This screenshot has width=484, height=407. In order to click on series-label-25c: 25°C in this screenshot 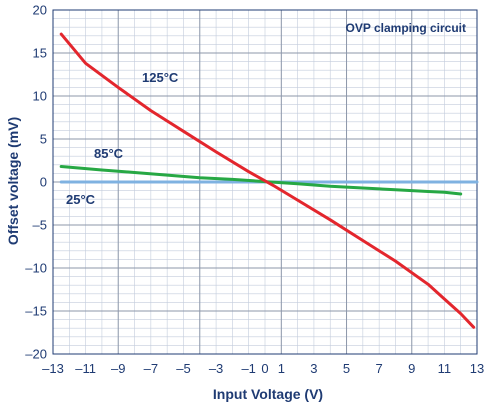, I will do `click(81, 199)`.